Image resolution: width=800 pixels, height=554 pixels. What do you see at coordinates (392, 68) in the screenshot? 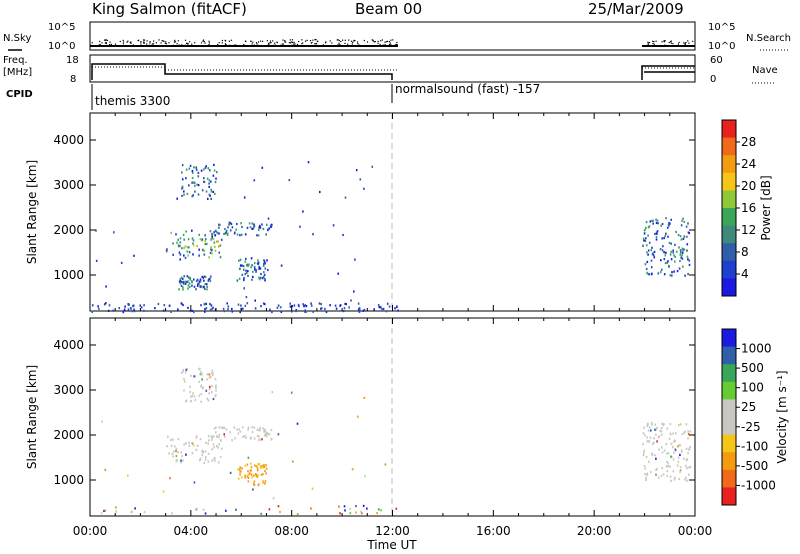
I see `freq-panel` at bounding box center [392, 68].